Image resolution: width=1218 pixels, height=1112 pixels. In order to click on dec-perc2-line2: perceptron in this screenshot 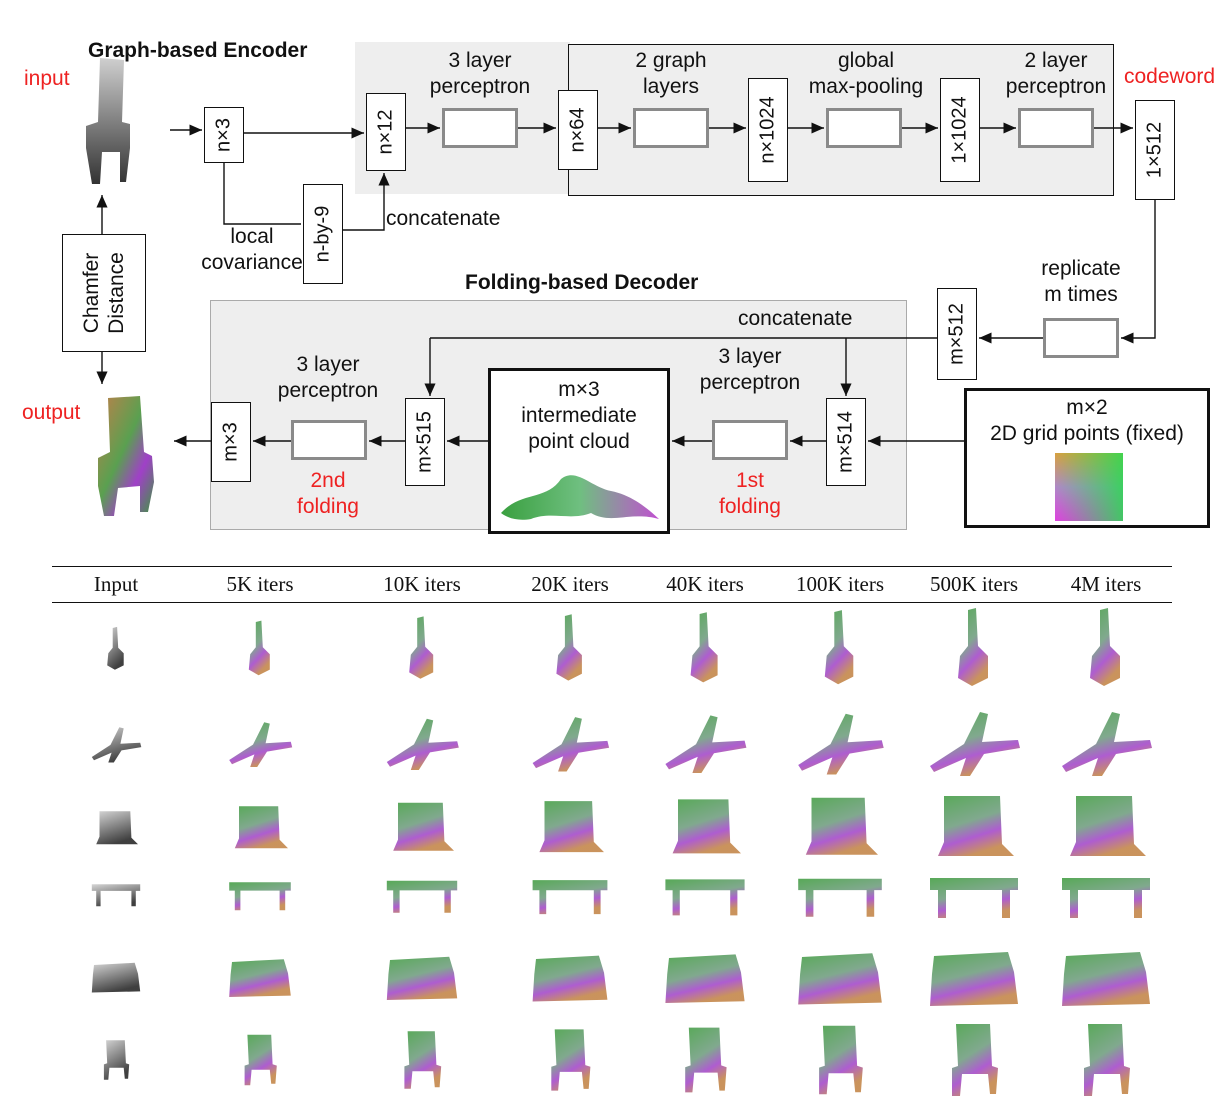, I will do `click(328, 390)`.